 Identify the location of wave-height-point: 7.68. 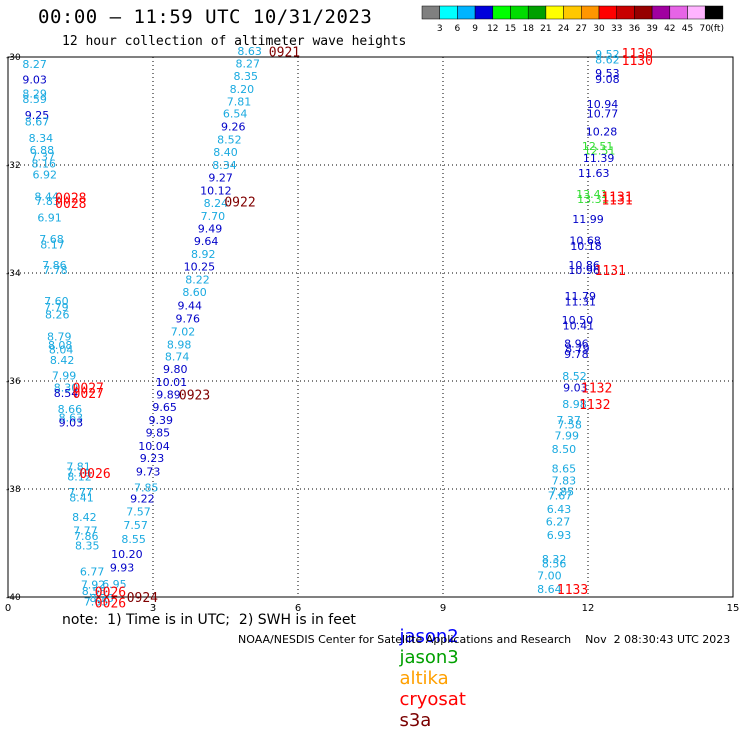
(51, 239).